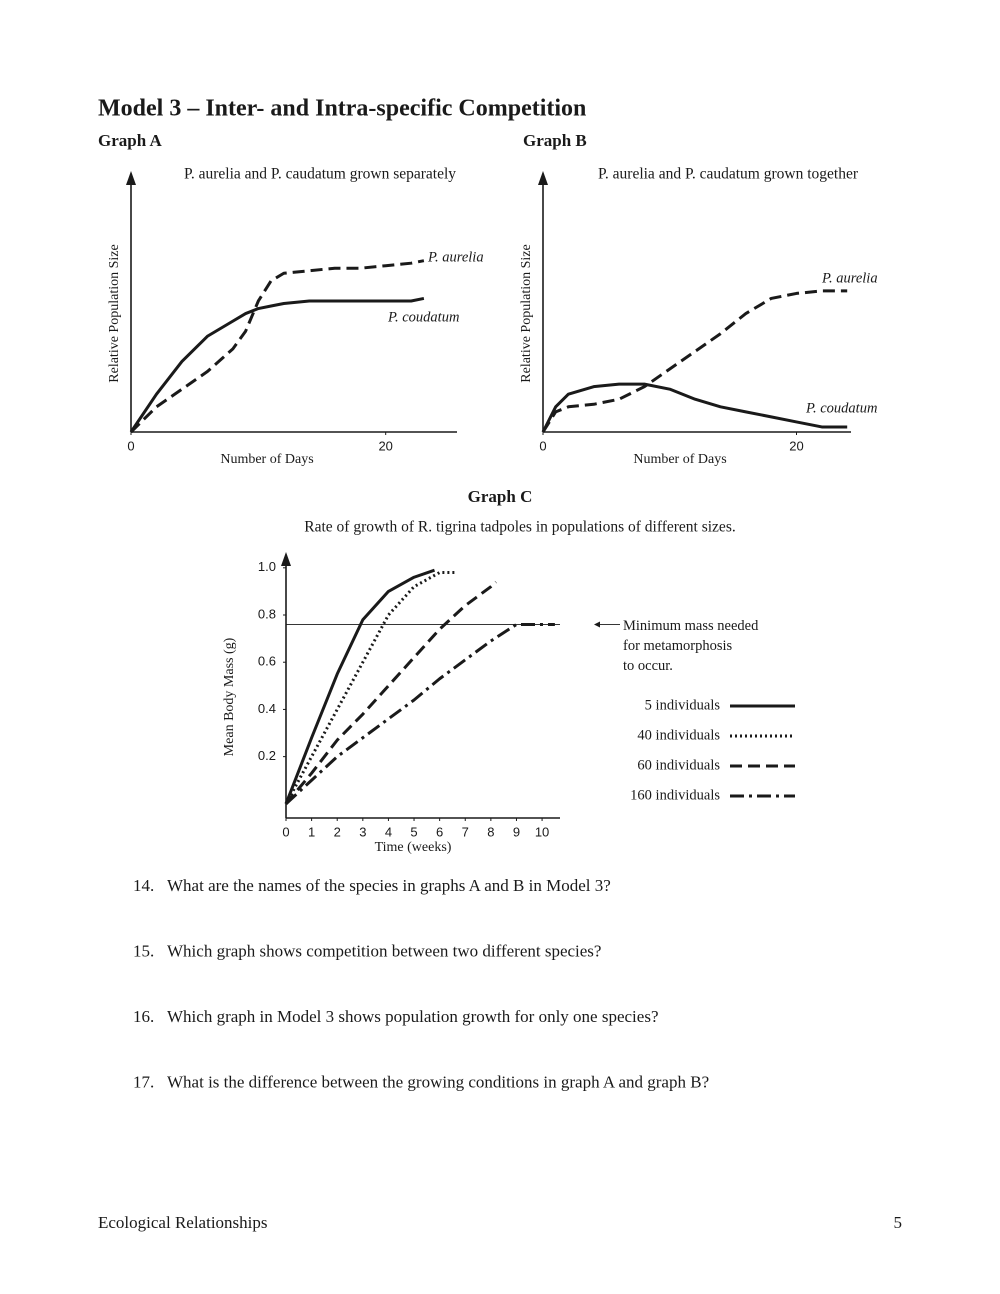  What do you see at coordinates (413, 831) in the screenshot?
I see `x-tick-label: 5` at bounding box center [413, 831].